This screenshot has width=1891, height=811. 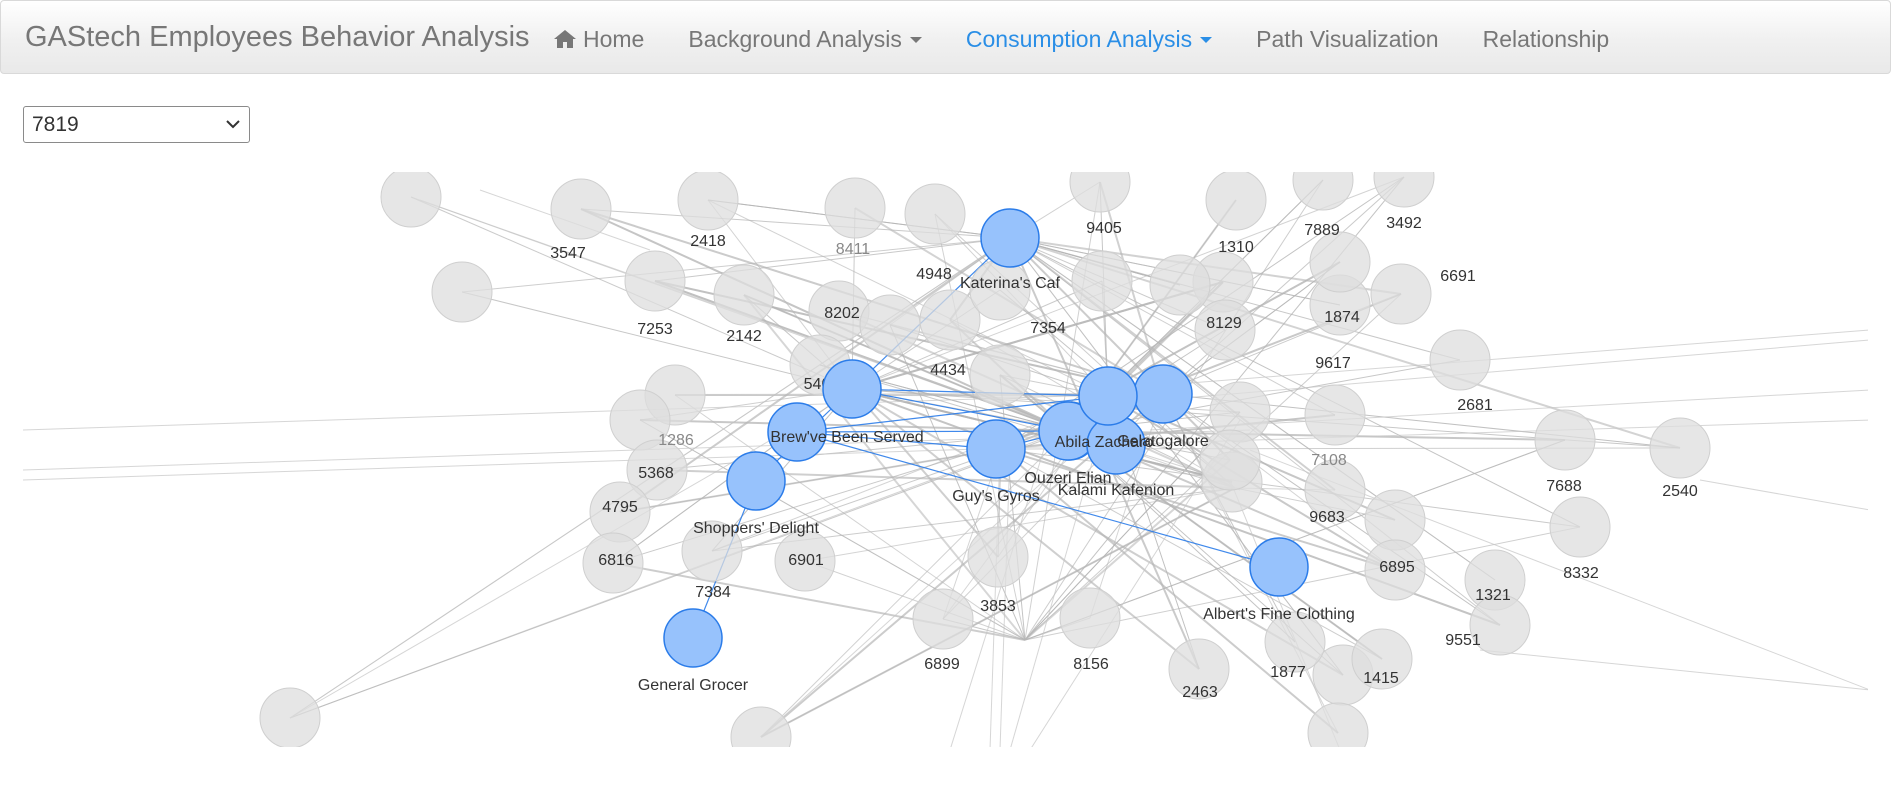 What do you see at coordinates (1404, 223) in the screenshot?
I see `card-node-label: 3492` at bounding box center [1404, 223].